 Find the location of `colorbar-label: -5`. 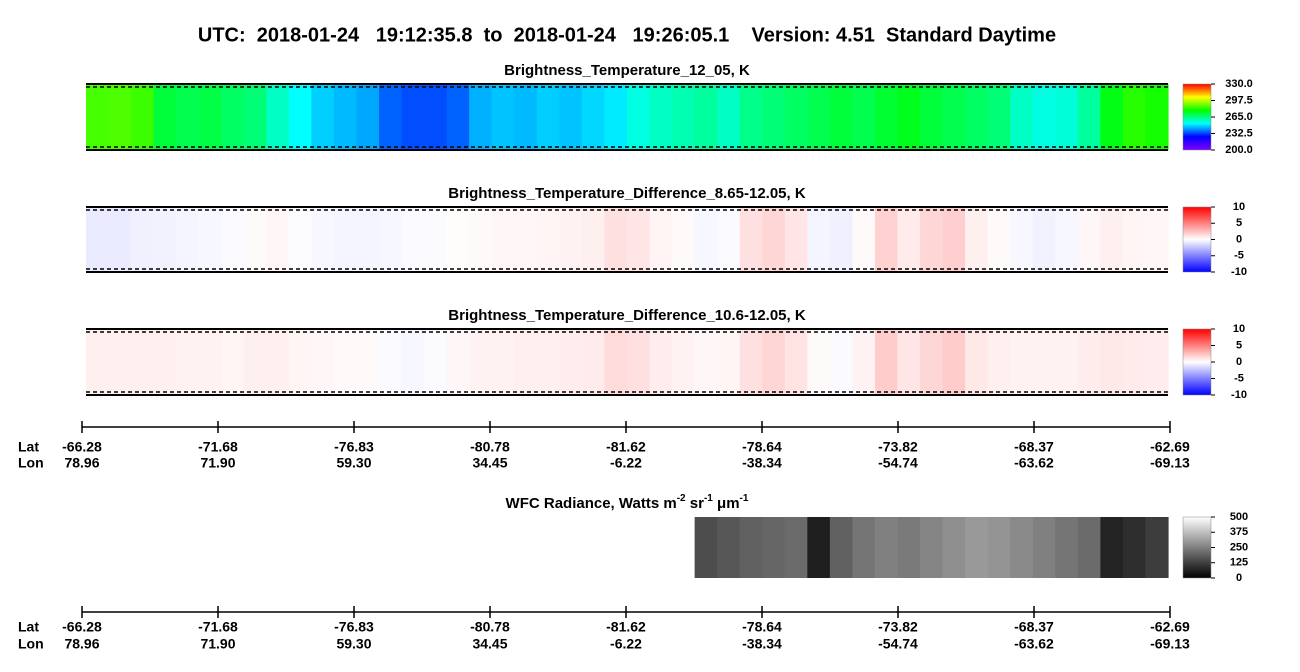

colorbar-label: -5 is located at coordinates (1239, 256).